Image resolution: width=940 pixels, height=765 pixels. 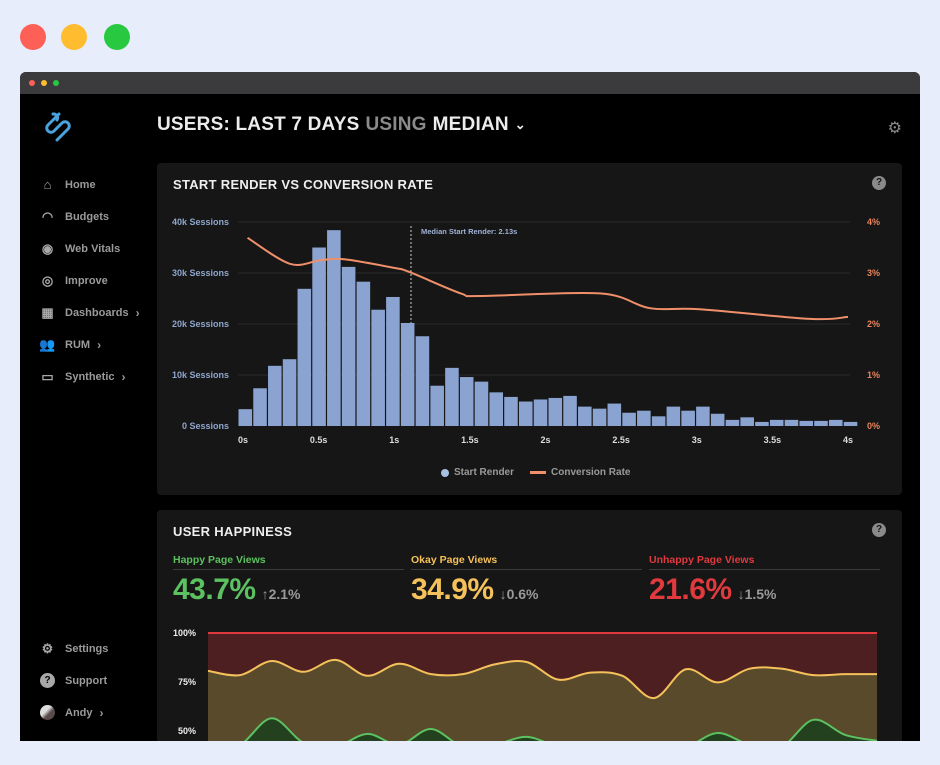 What do you see at coordinates (123, 376) in the screenshot?
I see `chevron-right-icon: ›` at bounding box center [123, 376].